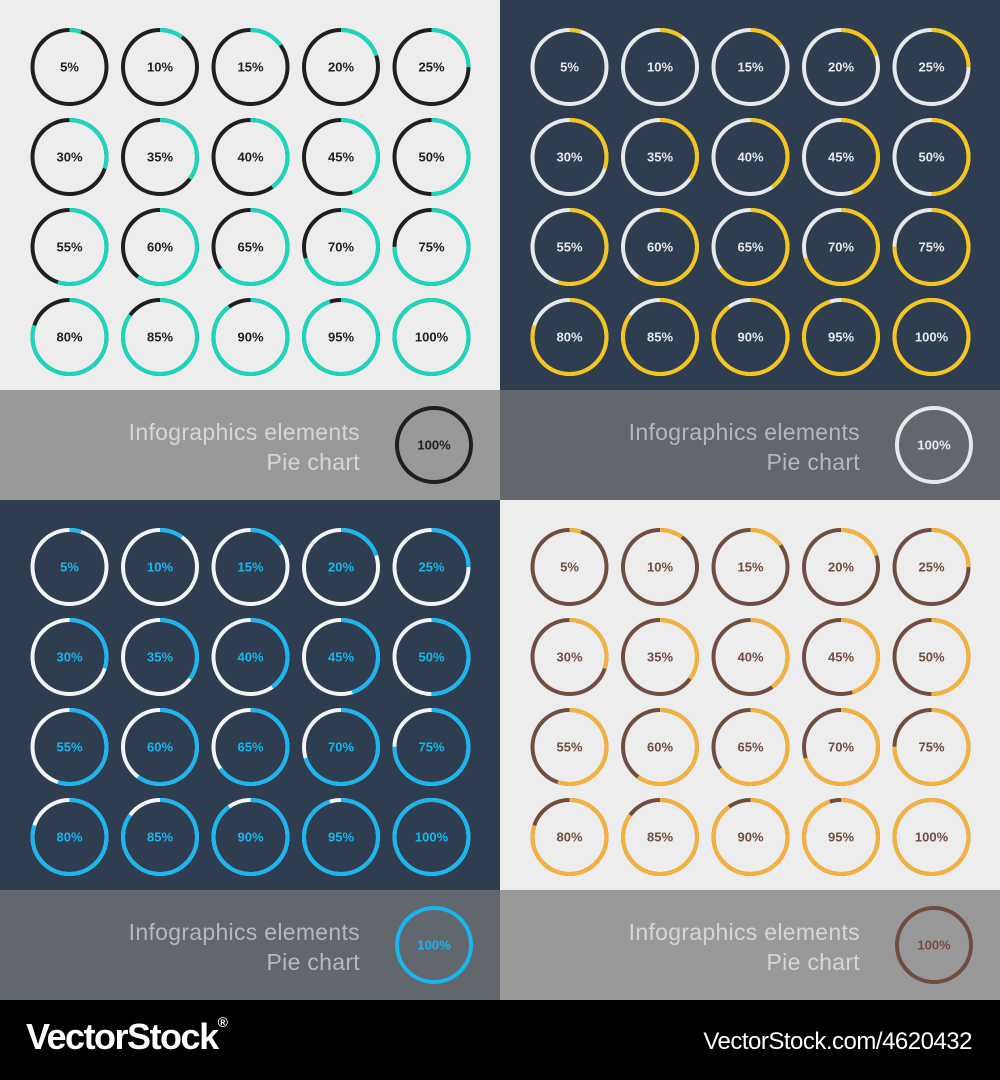 This screenshot has height=1080, width=1000. What do you see at coordinates (750, 837) in the screenshot?
I see `pie-ring-90-percent: 90%` at bounding box center [750, 837].